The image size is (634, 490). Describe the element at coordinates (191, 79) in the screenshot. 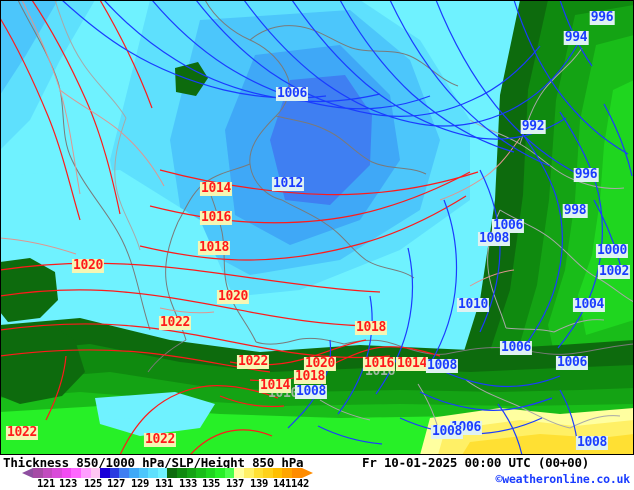

I see `fill-island` at that location.